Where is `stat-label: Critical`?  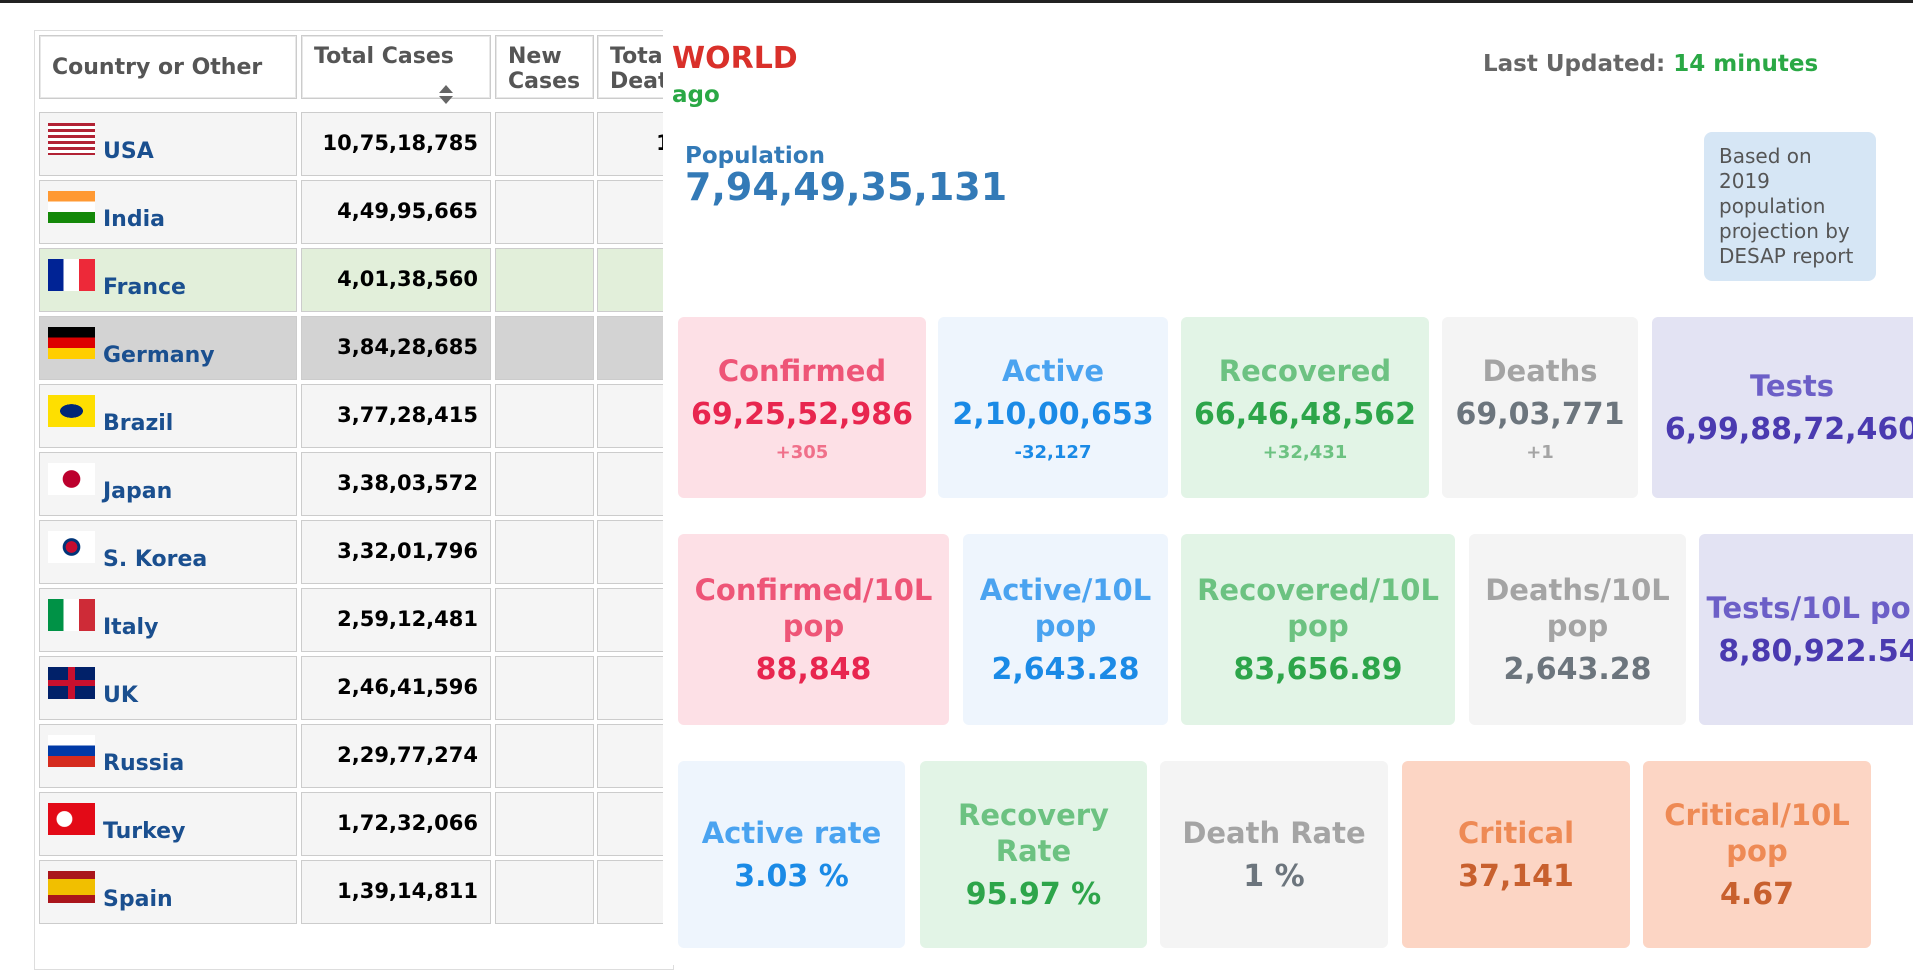
stat-label: Critical is located at coordinates (1516, 833).